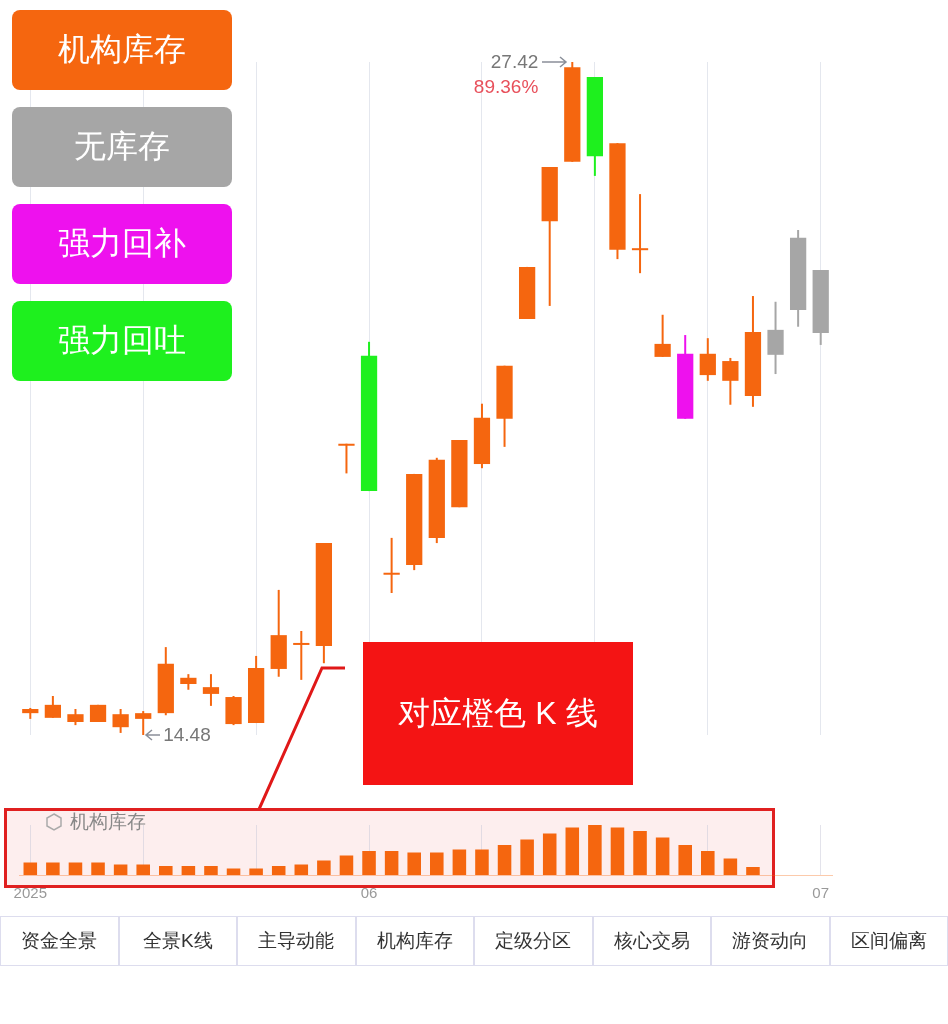 The width and height of the screenshot is (948, 1024). What do you see at coordinates (770, 941) in the screenshot?
I see `text: 游资动向` at bounding box center [770, 941].